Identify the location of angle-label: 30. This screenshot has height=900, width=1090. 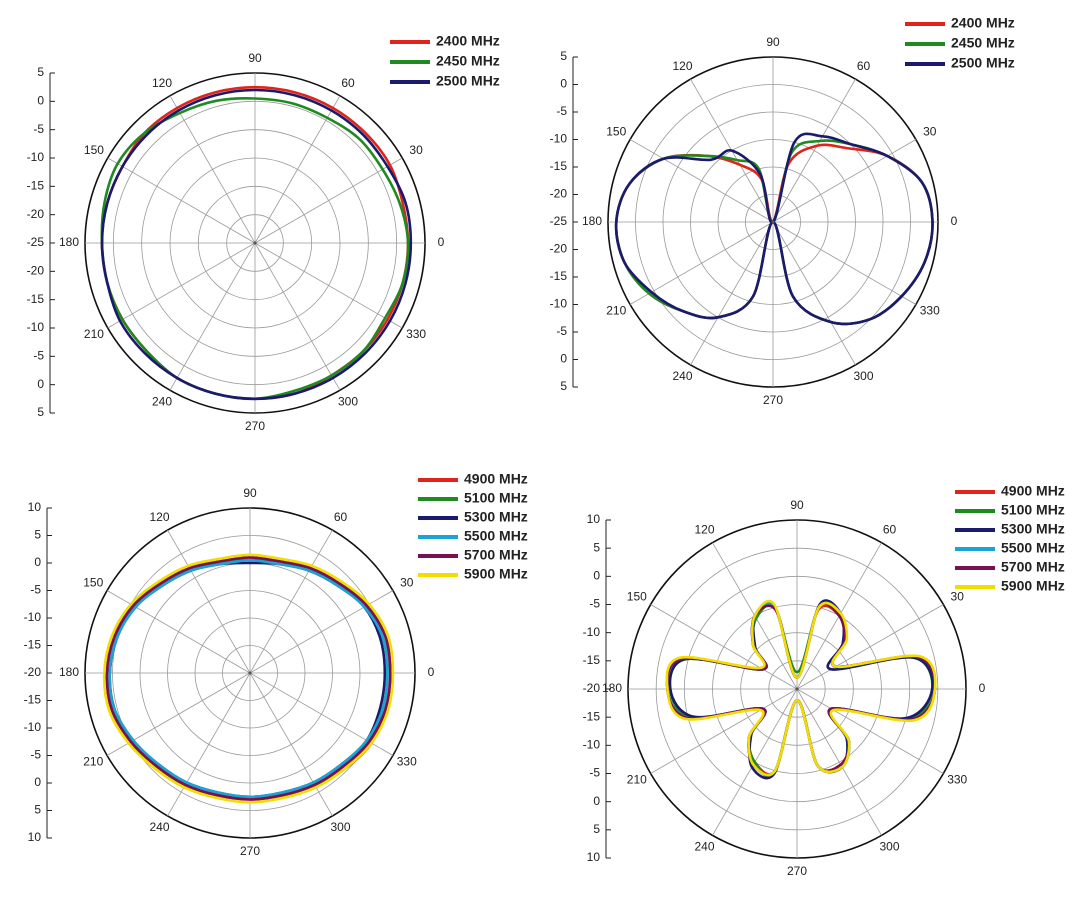
(416, 150).